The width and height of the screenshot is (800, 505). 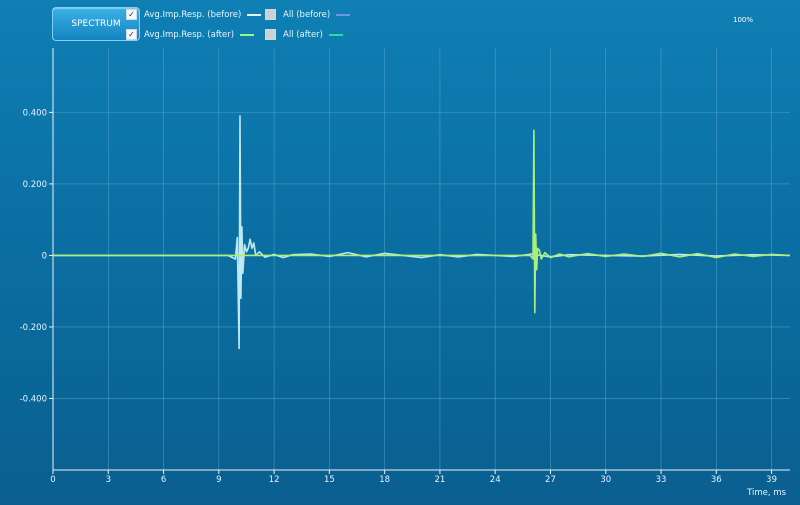 What do you see at coordinates (329, 480) in the screenshot?
I see `x-tick-label: 15` at bounding box center [329, 480].